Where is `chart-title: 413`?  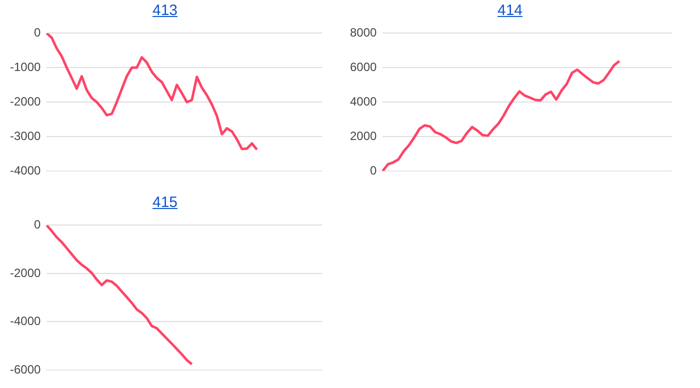 chart-title: 413 is located at coordinates (165, 10).